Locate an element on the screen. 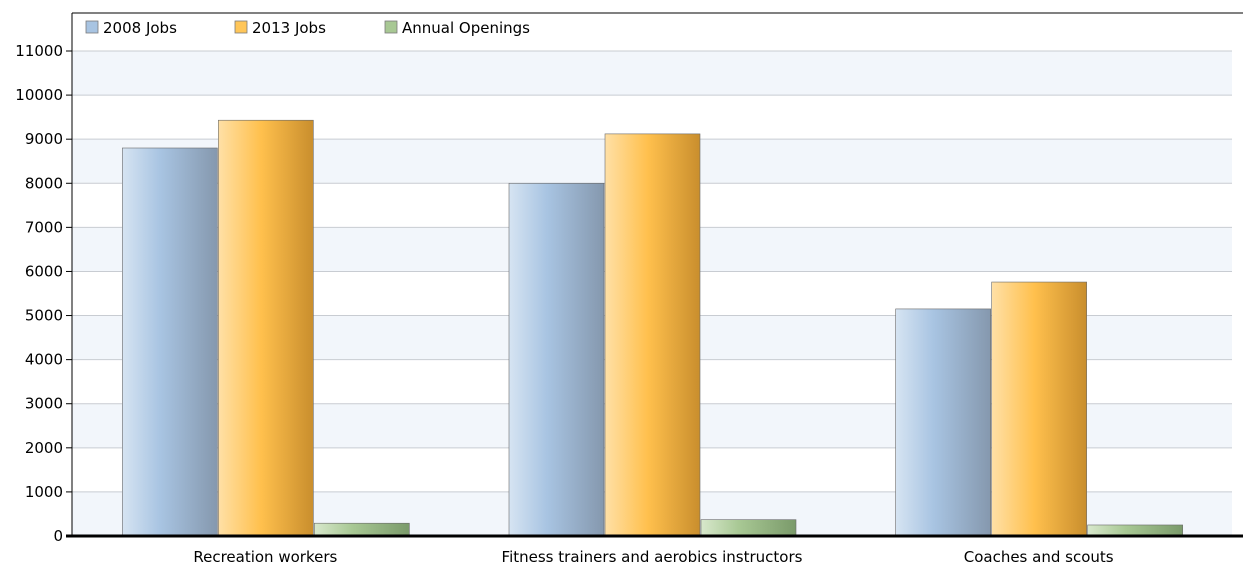 The height and width of the screenshot is (566, 1243). legend-label: Annual Openings is located at coordinates (466, 28).